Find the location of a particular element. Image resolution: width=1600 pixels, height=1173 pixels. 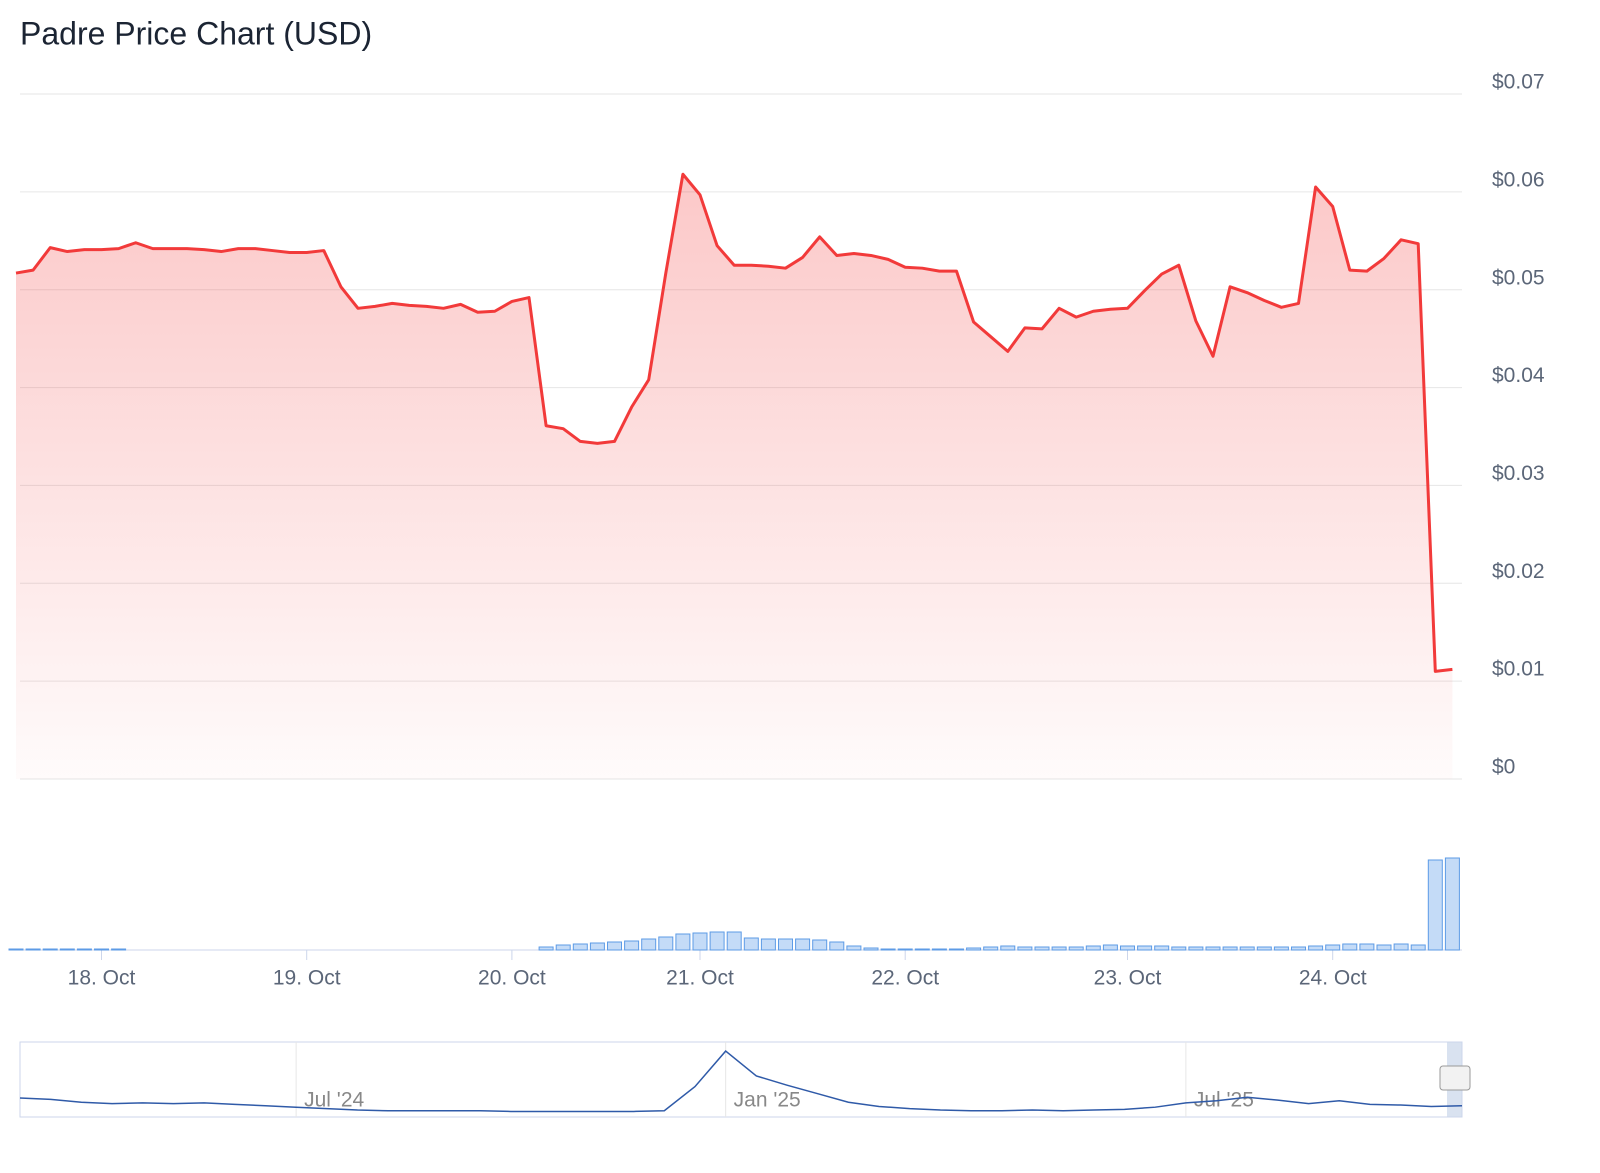

navigator-label: Jul '24 is located at coordinates (334, 1100).